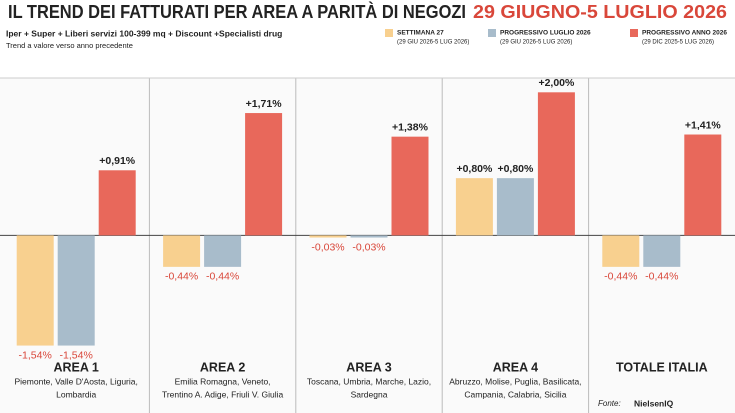 The width and height of the screenshot is (735, 413). I want to click on chart-title-period: 29 GIUGNO-5 LUGLIO 2026, so click(600, 12).